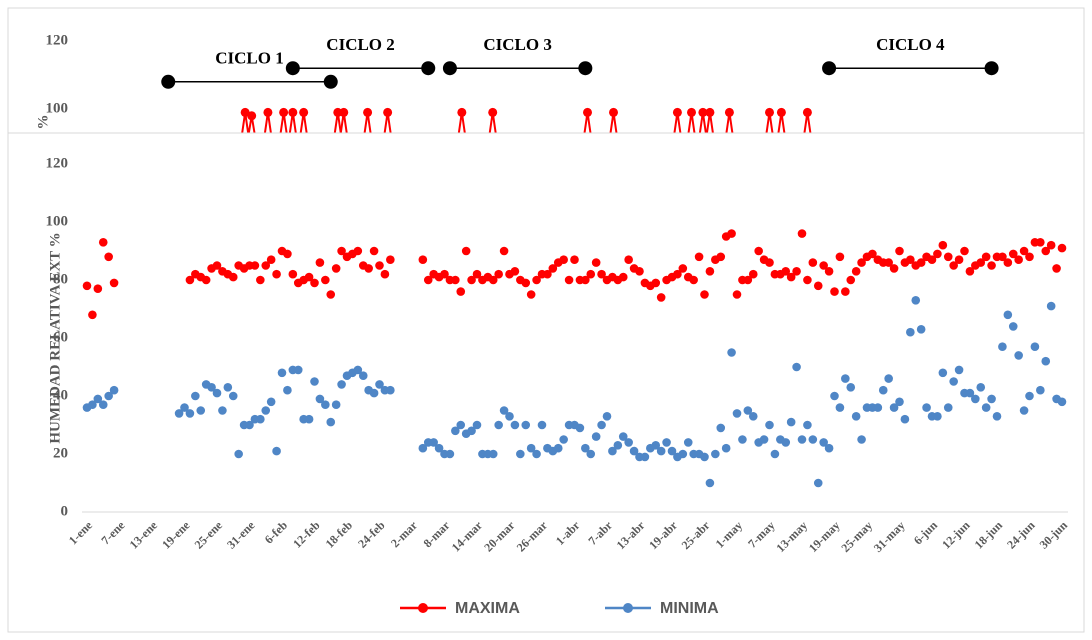 This screenshot has width=1092, height=640. I want to click on cycle-label: CICLO 3, so click(517, 44).